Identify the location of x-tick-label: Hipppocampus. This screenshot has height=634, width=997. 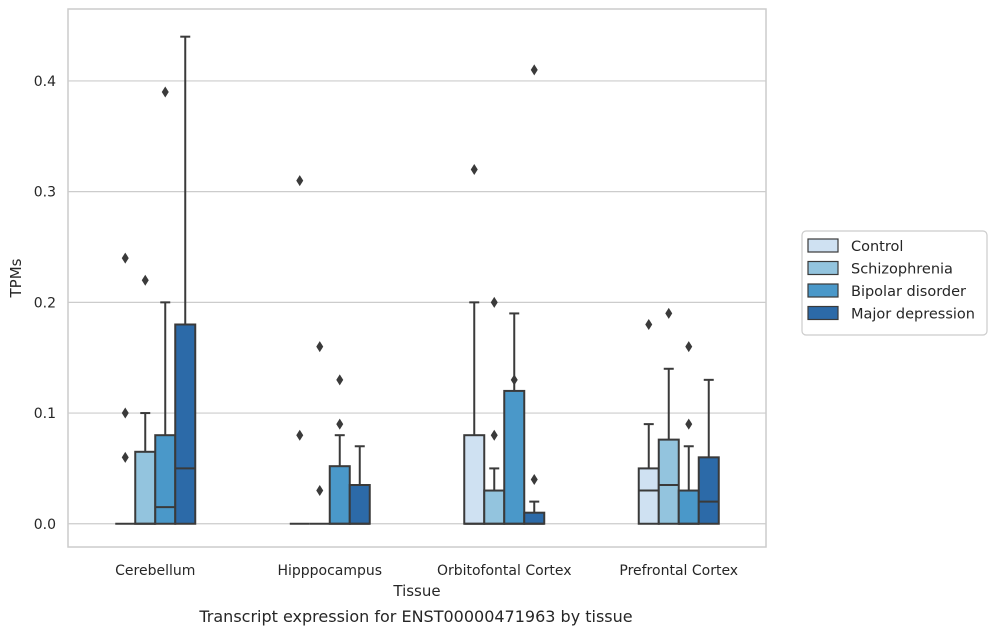
(329, 571).